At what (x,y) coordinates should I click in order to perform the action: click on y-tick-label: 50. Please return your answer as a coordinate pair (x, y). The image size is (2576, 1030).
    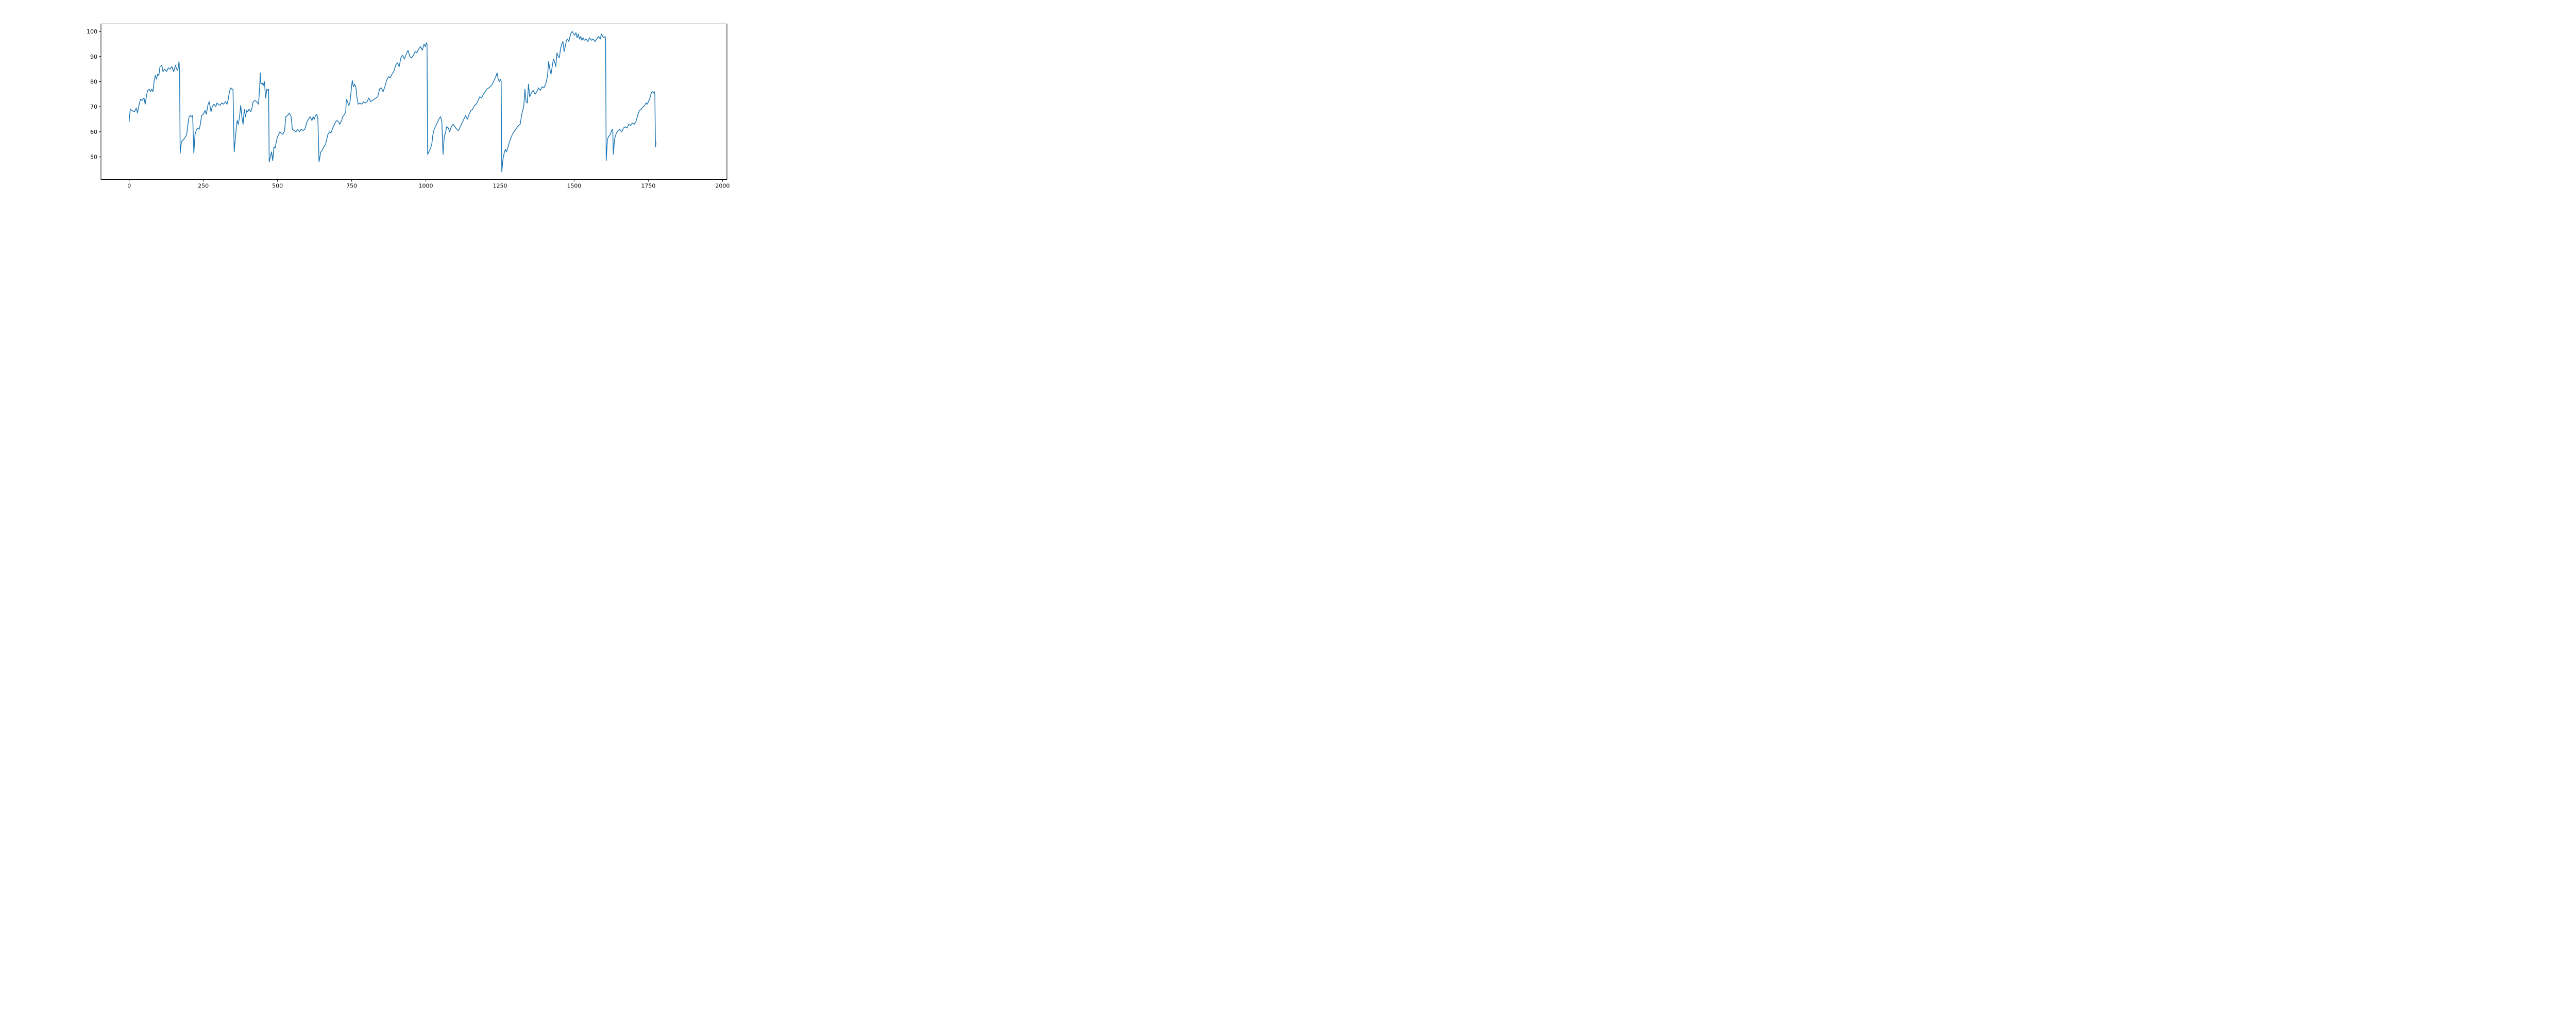
    Looking at the image, I should click on (93, 157).